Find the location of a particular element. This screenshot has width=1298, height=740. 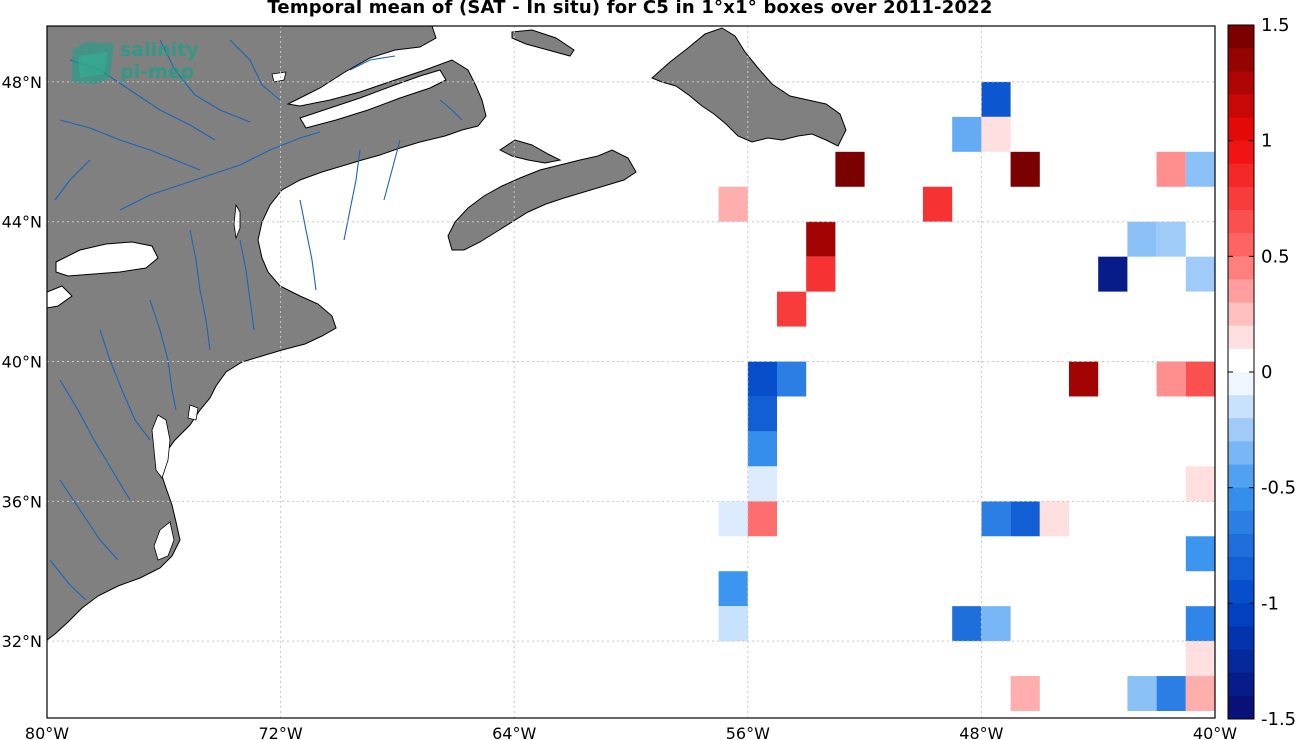

salinity-pi-mep-logo: salinity pi-mep is located at coordinates (135, 61).